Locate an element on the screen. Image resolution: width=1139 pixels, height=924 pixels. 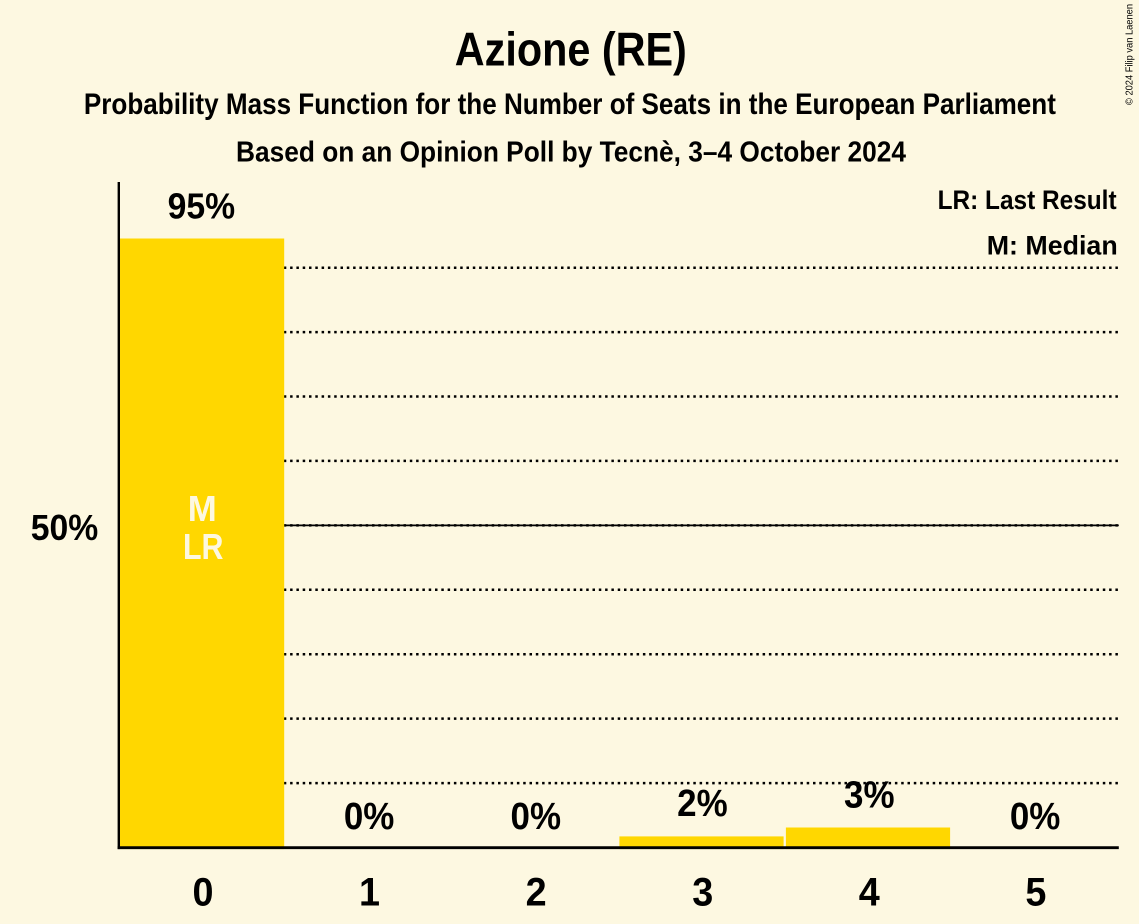
svg-text: 3% is located at coordinates (869, 796).